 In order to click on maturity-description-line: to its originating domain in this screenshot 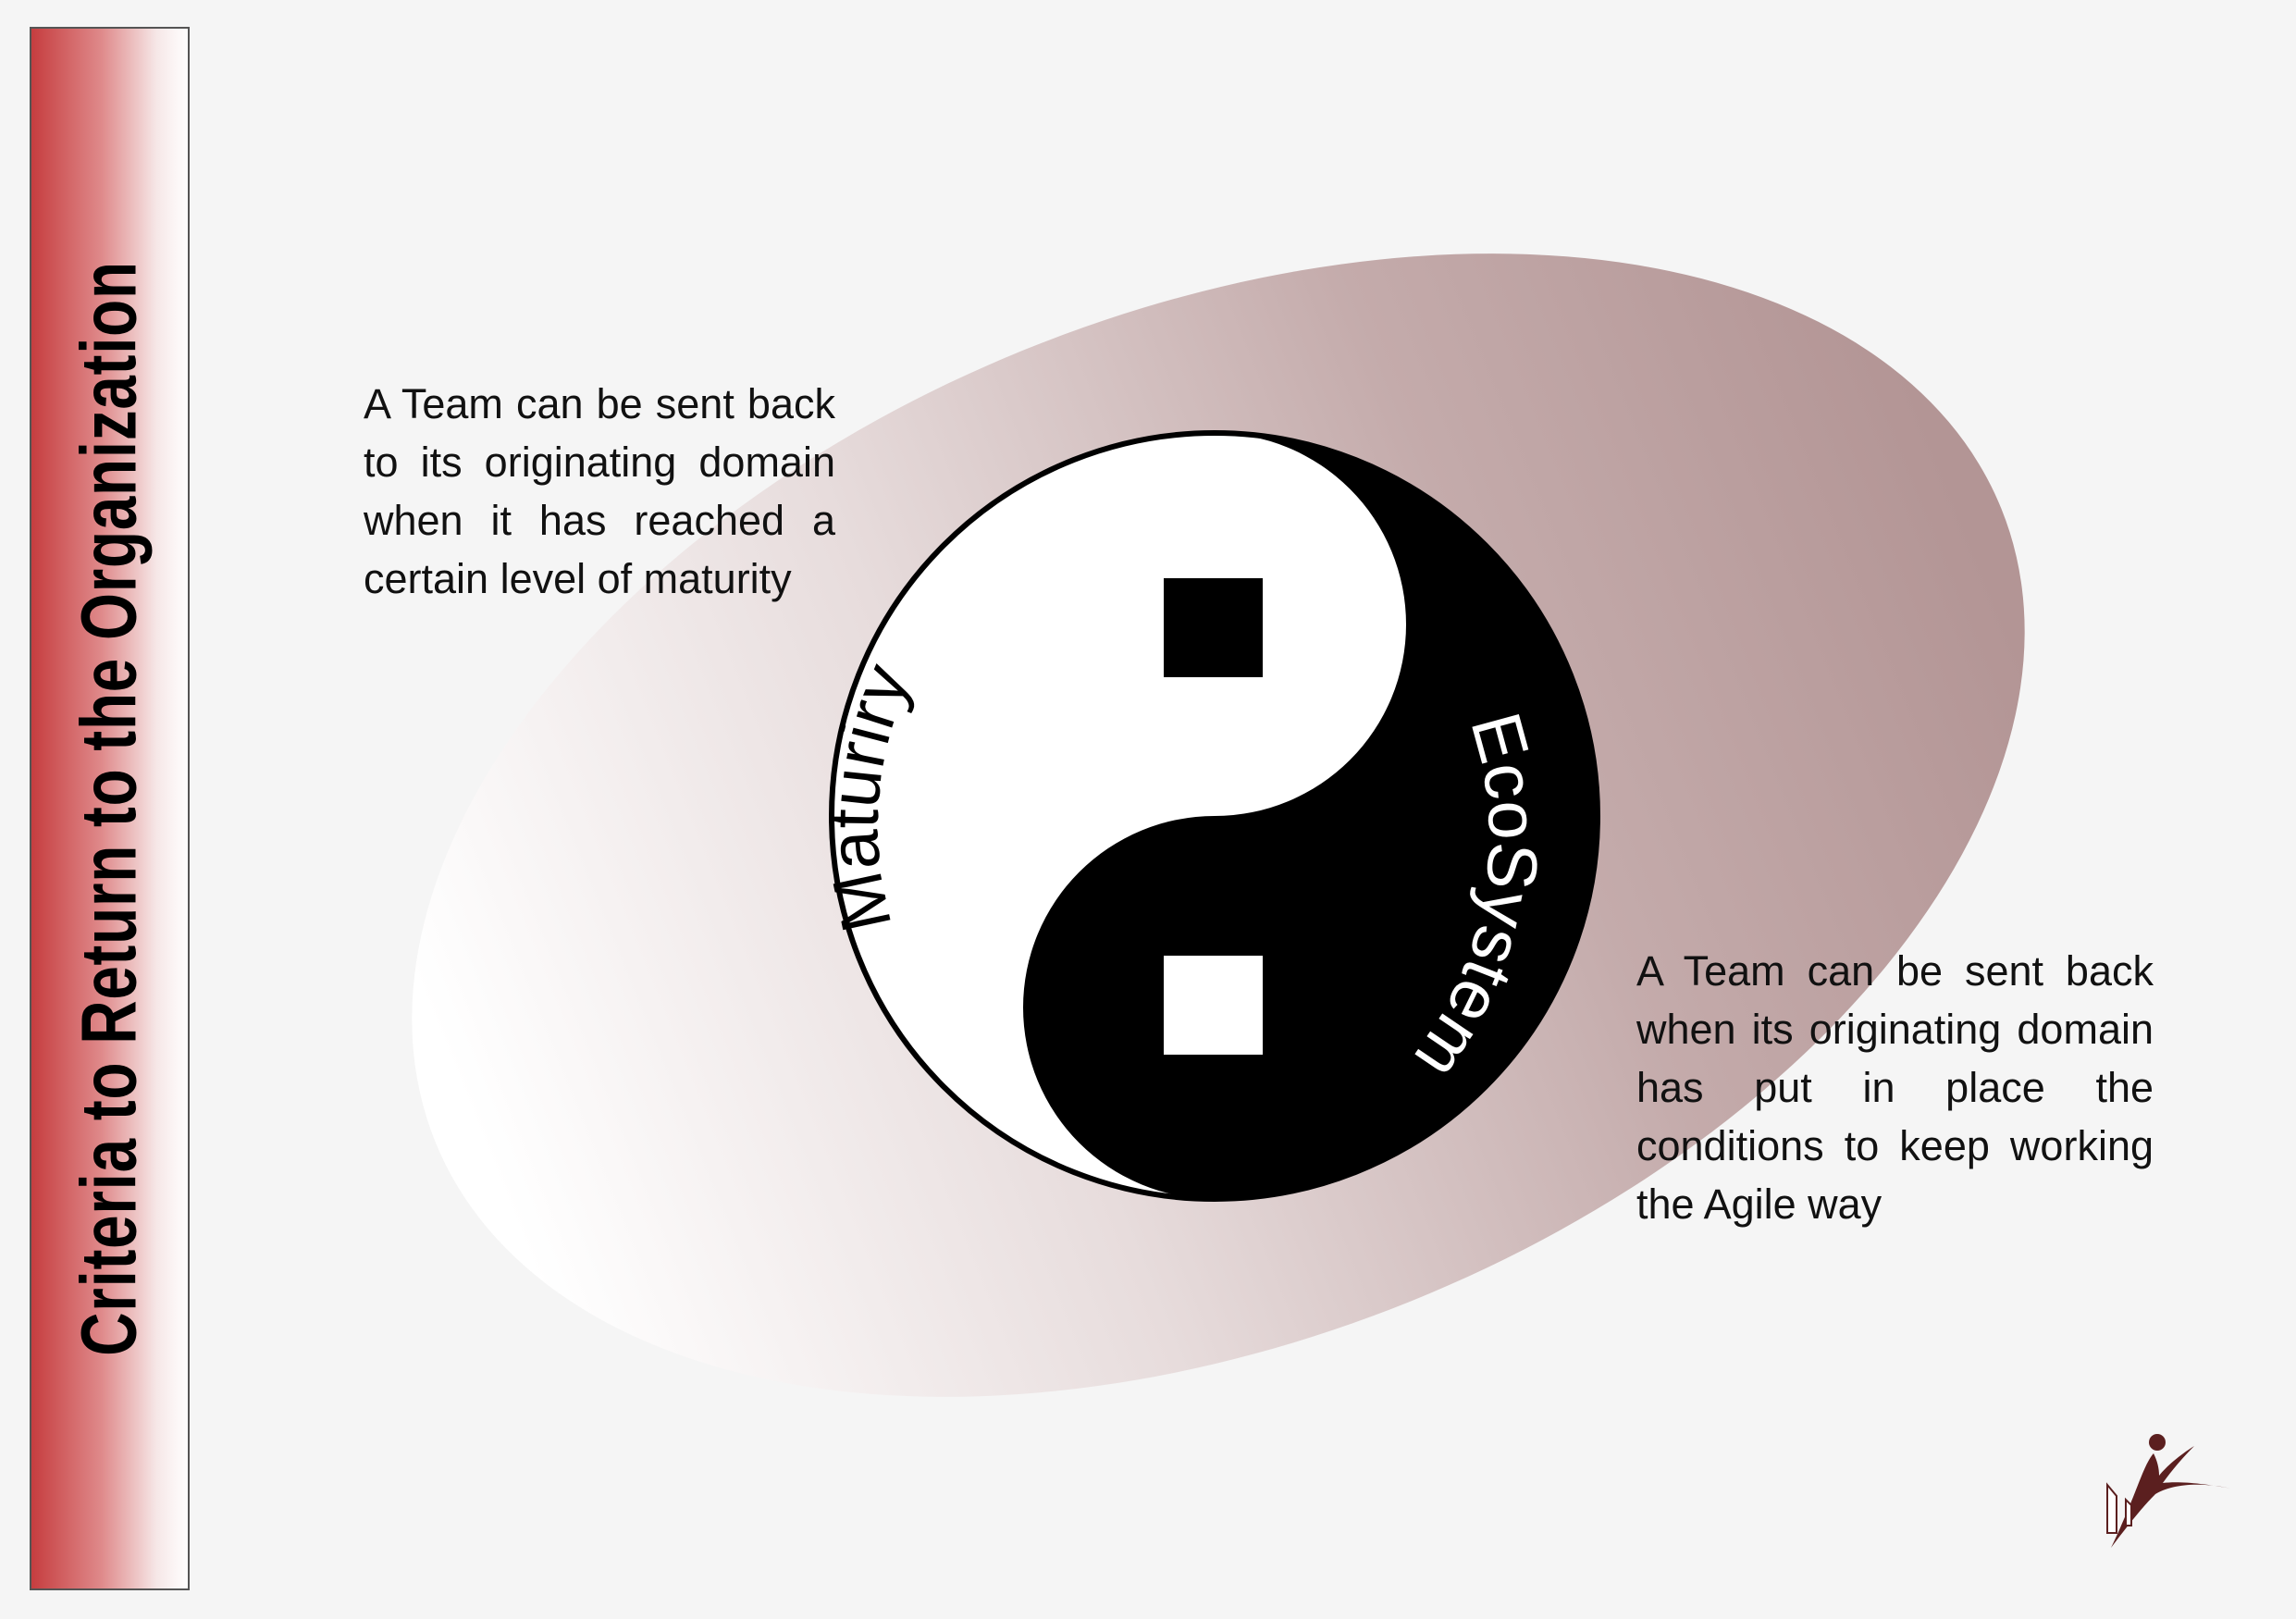, I will do `click(599, 462)`.